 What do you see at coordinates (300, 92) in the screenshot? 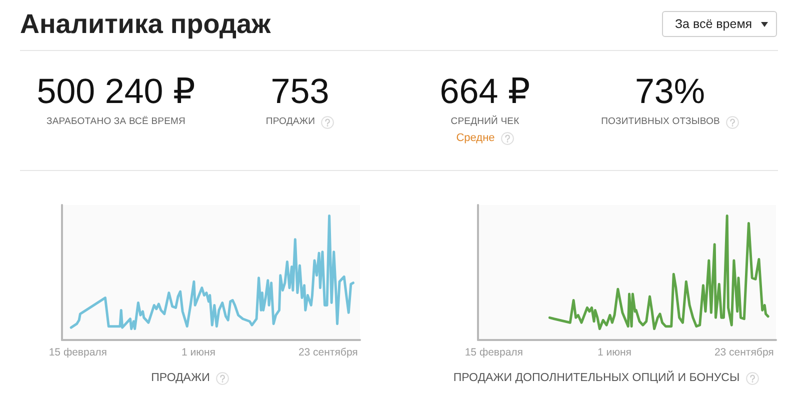
I see `text: 753` at bounding box center [300, 92].